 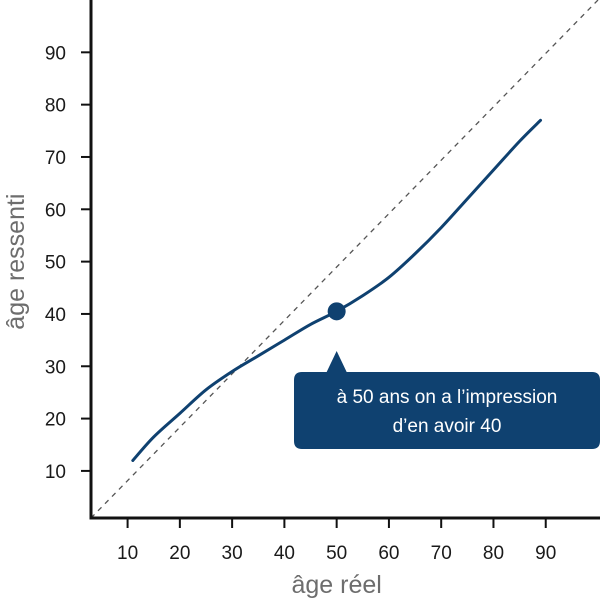 What do you see at coordinates (179, 553) in the screenshot?
I see `x-tick-label: 20` at bounding box center [179, 553].